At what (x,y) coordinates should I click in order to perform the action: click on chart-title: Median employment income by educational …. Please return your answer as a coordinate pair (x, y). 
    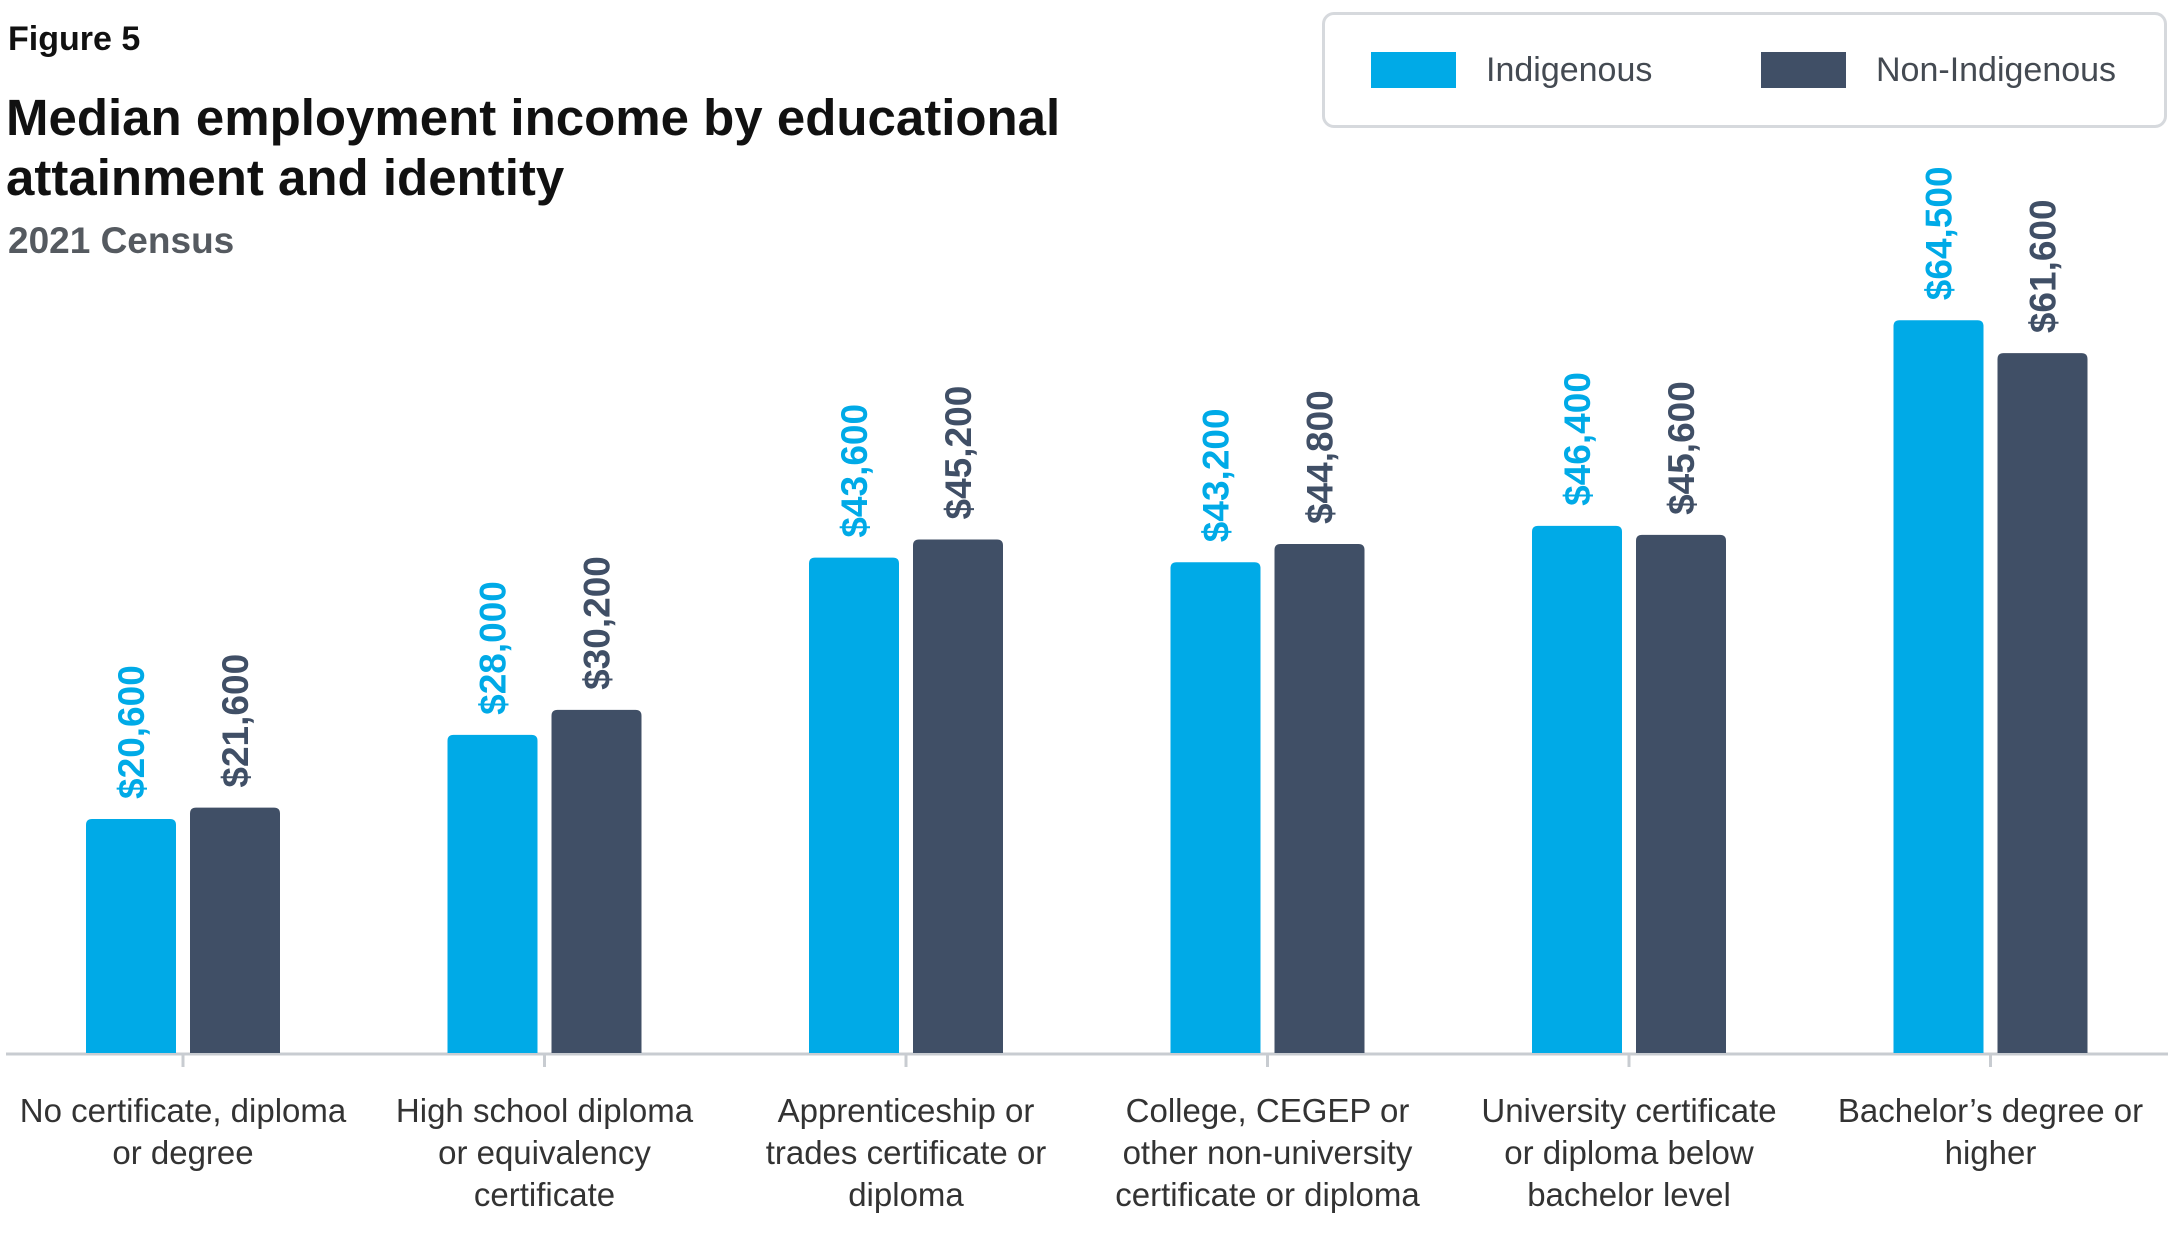
    Looking at the image, I should click on (533, 147).